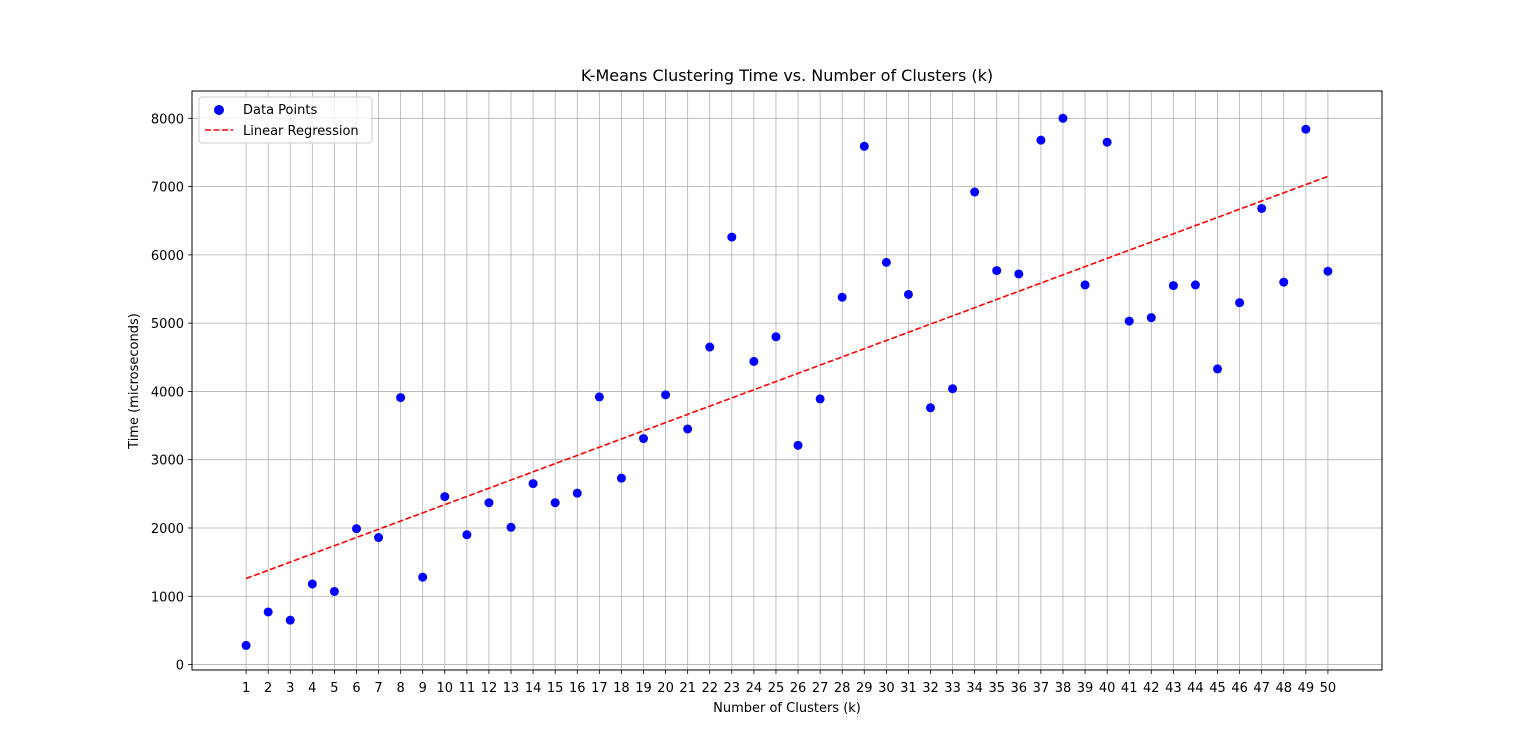  Describe the element at coordinates (268, 688) in the screenshot. I see `x-tick-label: 2` at that location.